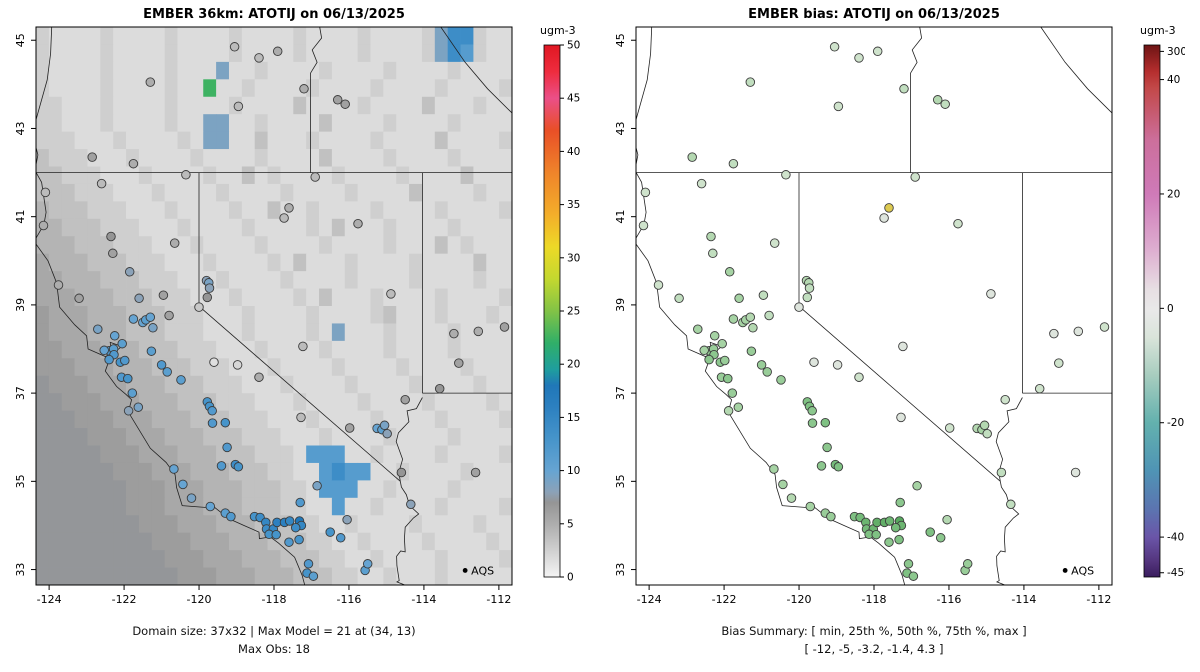 The width and height of the screenshot is (1200, 672). Describe the element at coordinates (498, 599) in the screenshot. I see `x-tick-label: -112` at that location.